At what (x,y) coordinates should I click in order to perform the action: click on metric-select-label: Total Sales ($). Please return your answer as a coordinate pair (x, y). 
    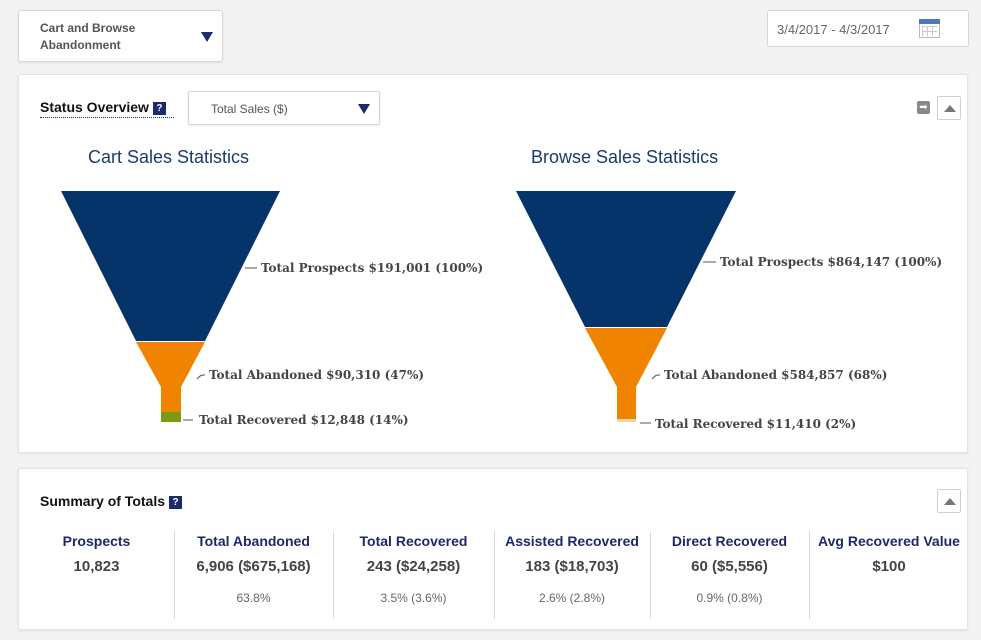
    Looking at the image, I should click on (249, 109).